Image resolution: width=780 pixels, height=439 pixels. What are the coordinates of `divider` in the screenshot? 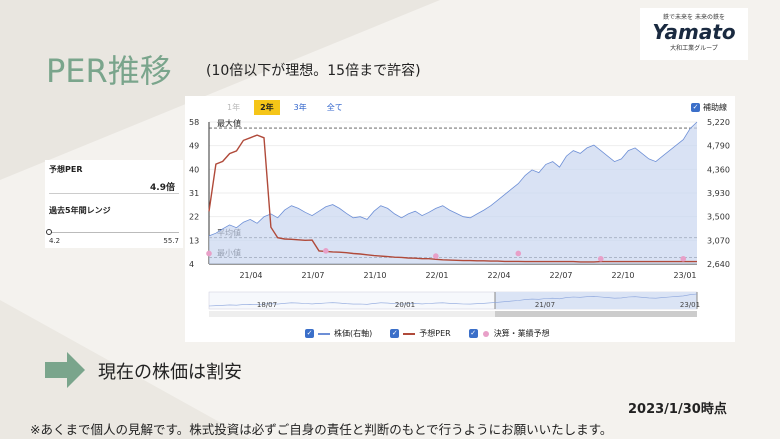 It's located at (114, 193).